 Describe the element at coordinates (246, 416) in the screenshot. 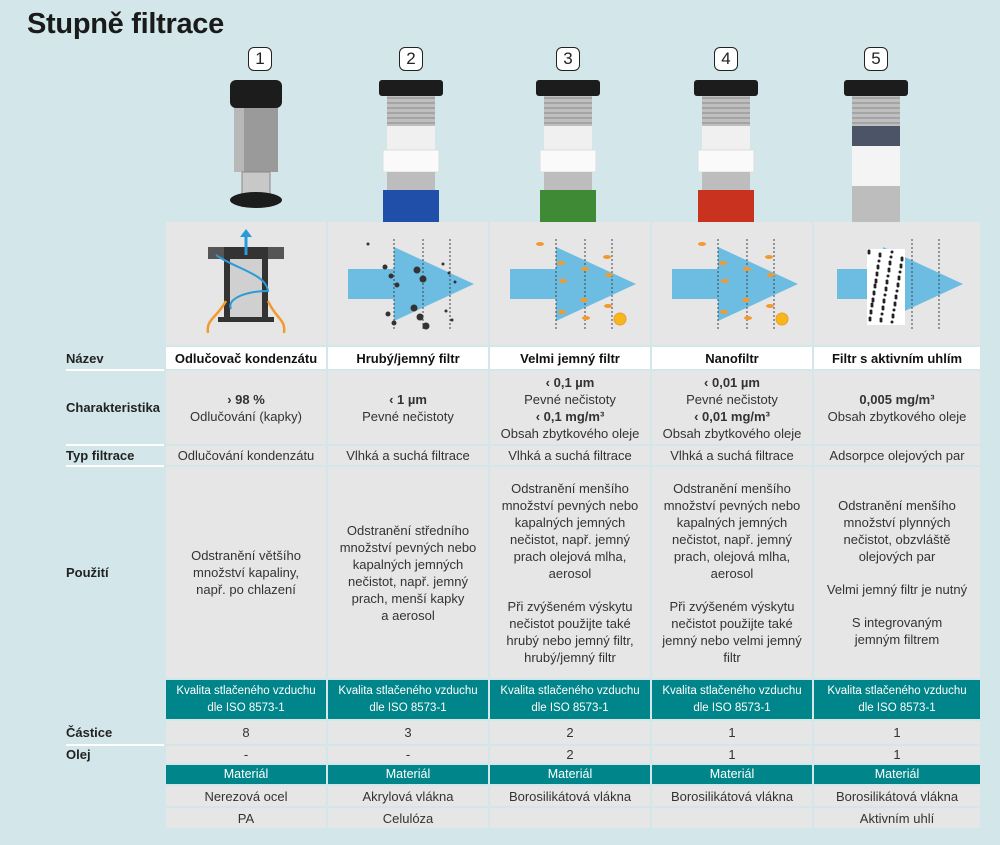

I see `characteristic-desc: Odlučování (kapky)` at that location.